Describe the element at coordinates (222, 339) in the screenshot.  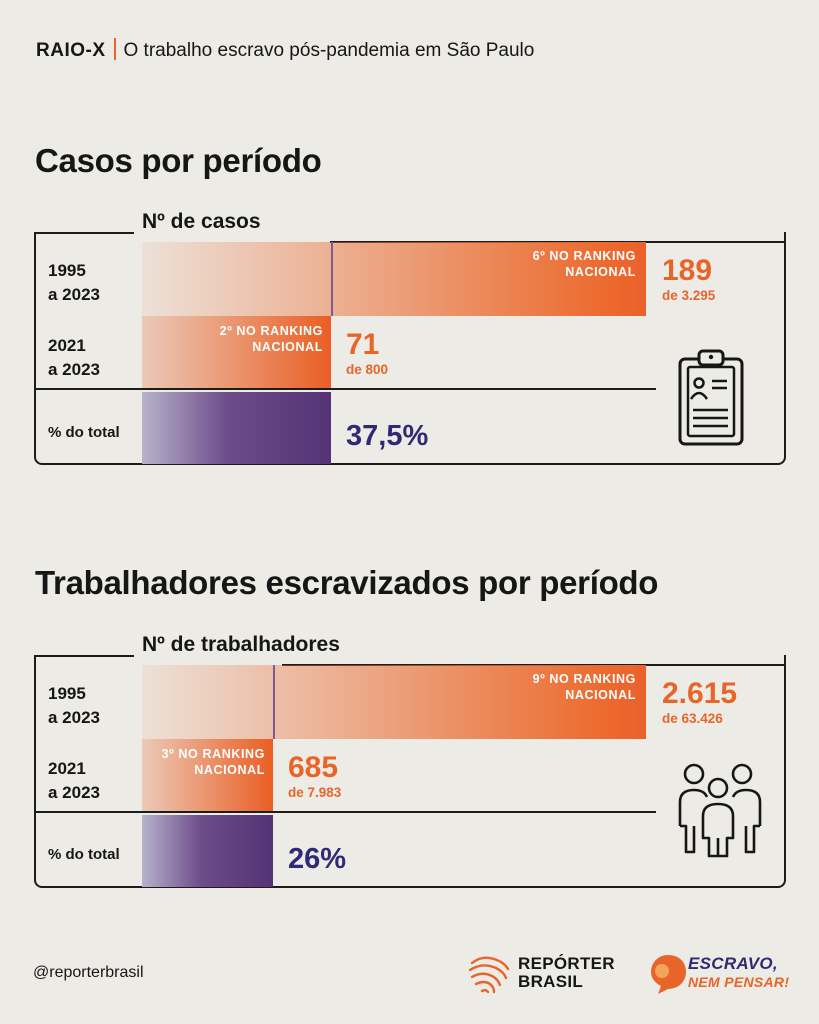
I see `chart1-row2-rank: 2º NO RANKING NACIONAL` at that location.